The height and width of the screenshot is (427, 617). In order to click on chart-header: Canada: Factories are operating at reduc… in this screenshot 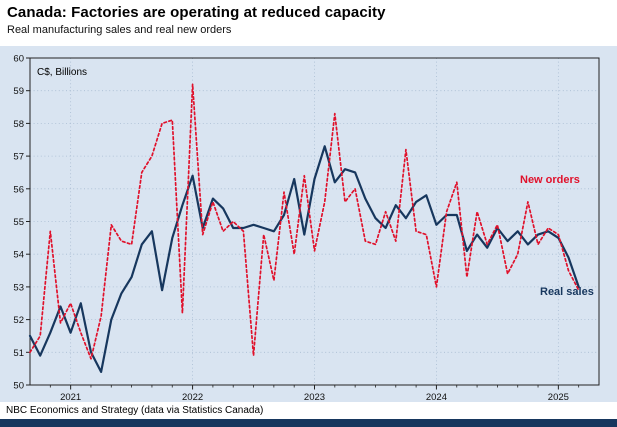, I will do `click(309, 20)`.